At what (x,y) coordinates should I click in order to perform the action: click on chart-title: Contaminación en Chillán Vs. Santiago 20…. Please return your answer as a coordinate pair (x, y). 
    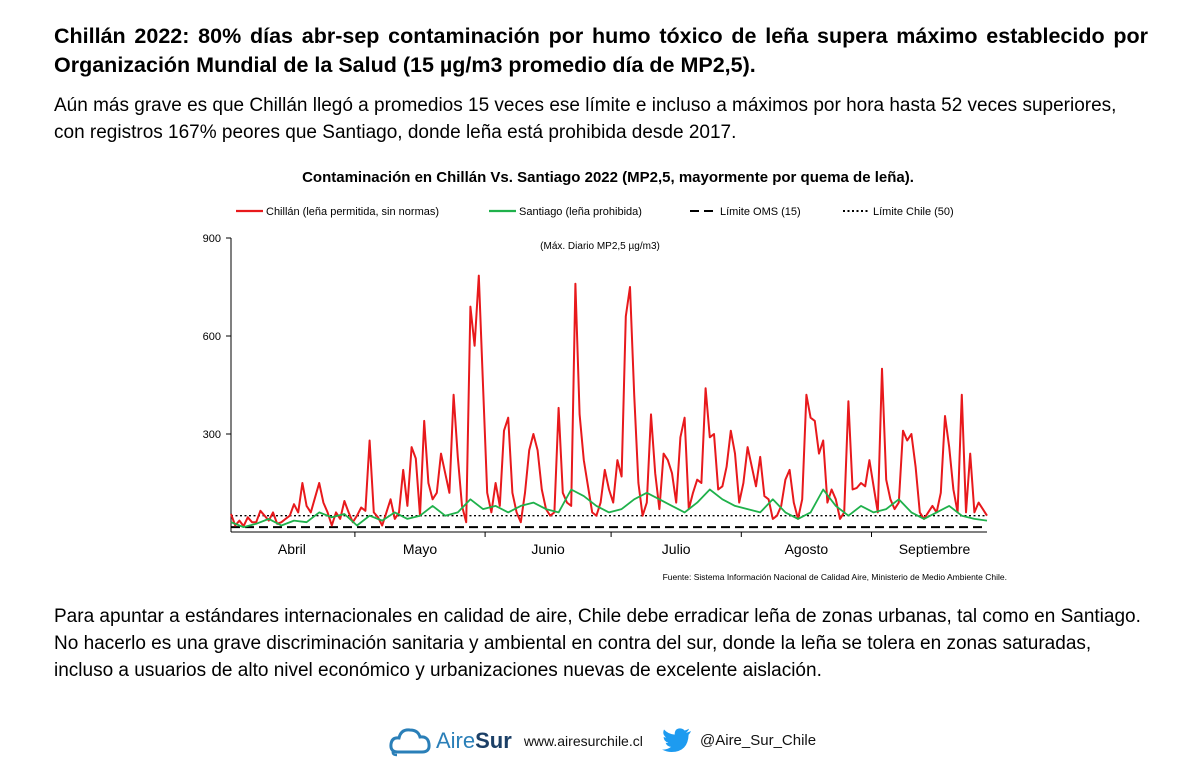
    Looking at the image, I should click on (608, 177).